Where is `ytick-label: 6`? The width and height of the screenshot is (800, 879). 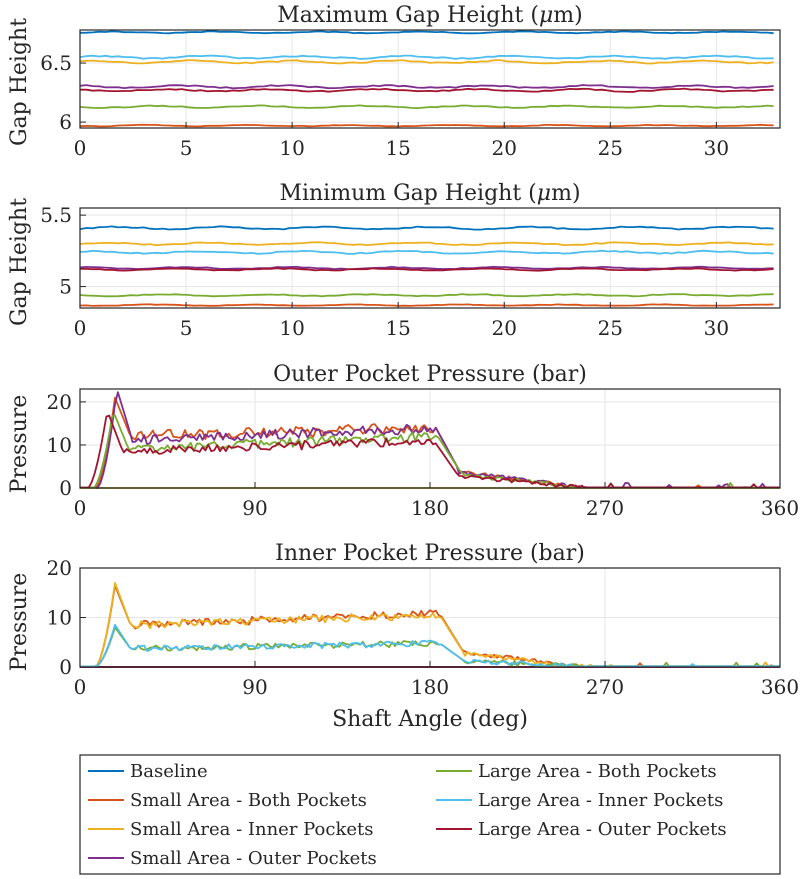
ytick-label: 6 is located at coordinates (65, 122).